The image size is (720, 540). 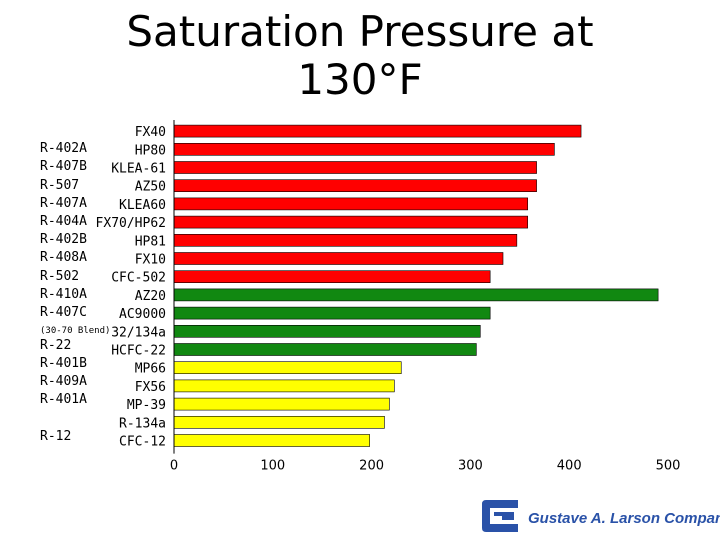 What do you see at coordinates (360, 31) in the screenshot?
I see `title-line-1: Saturation Pressure at` at bounding box center [360, 31].